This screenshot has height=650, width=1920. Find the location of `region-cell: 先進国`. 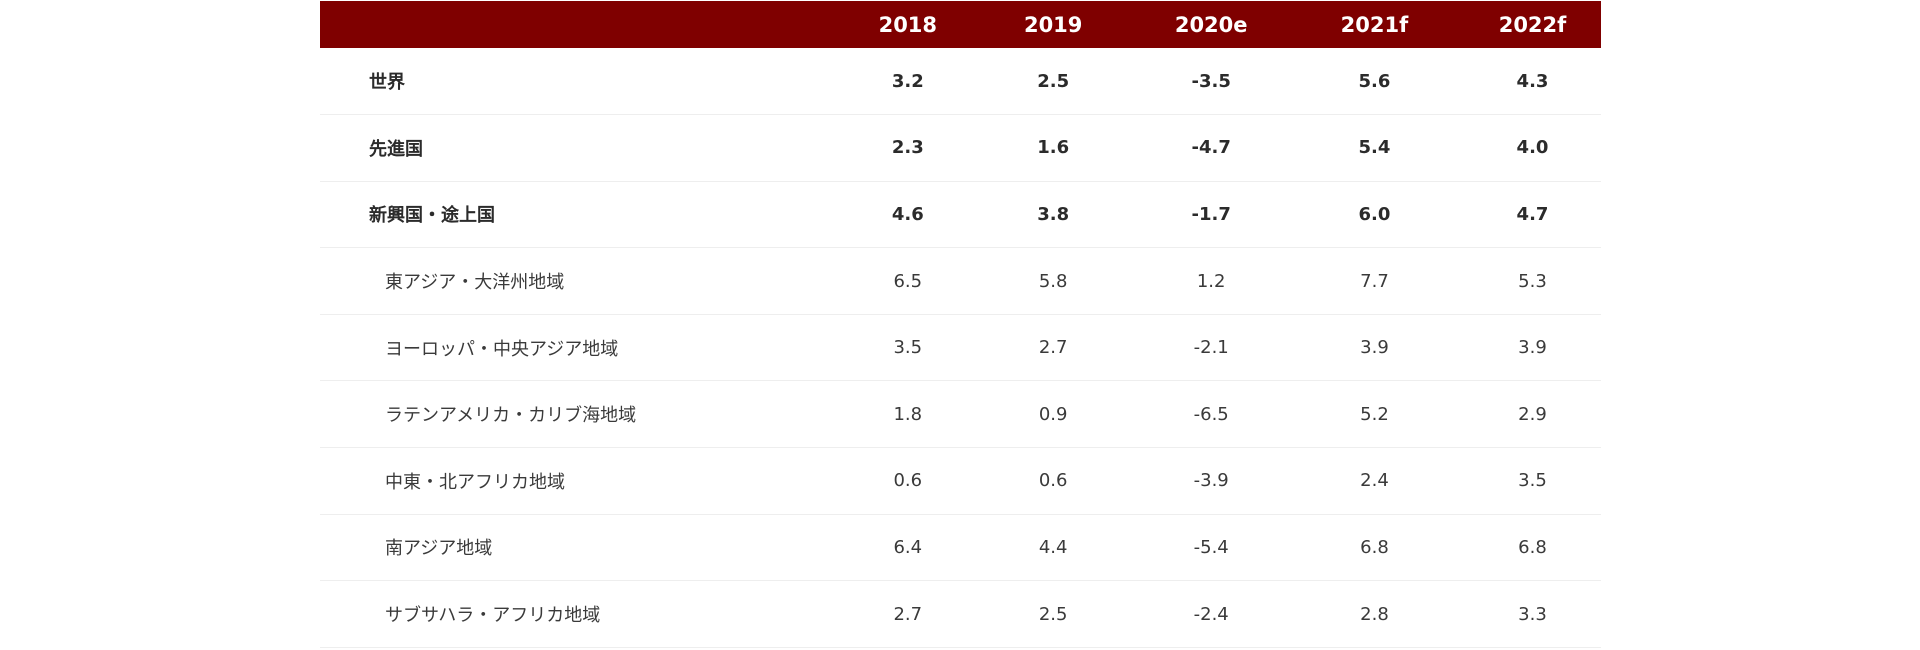

region-cell: 先進国 is located at coordinates (396, 149).